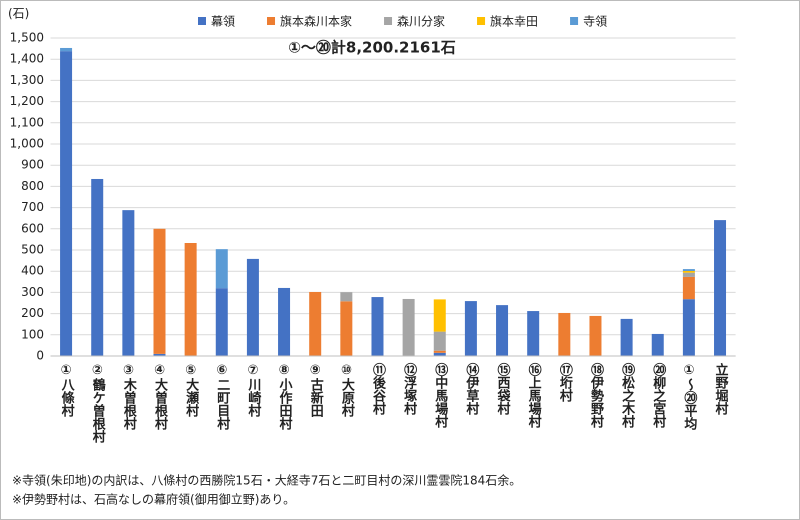  Describe the element at coordinates (565, 382) in the screenshot. I see `x-tick-label: ⑰垳村` at that location.